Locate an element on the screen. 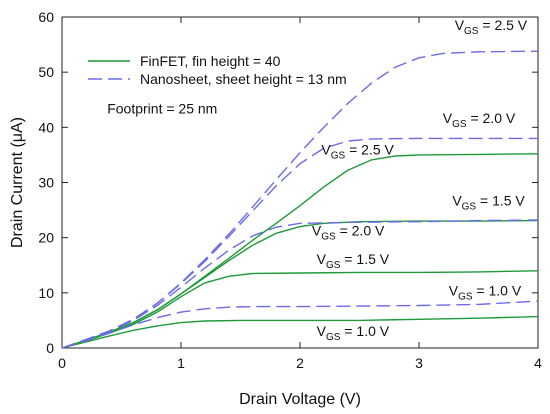  x-tick-label: 2 is located at coordinates (300, 363).